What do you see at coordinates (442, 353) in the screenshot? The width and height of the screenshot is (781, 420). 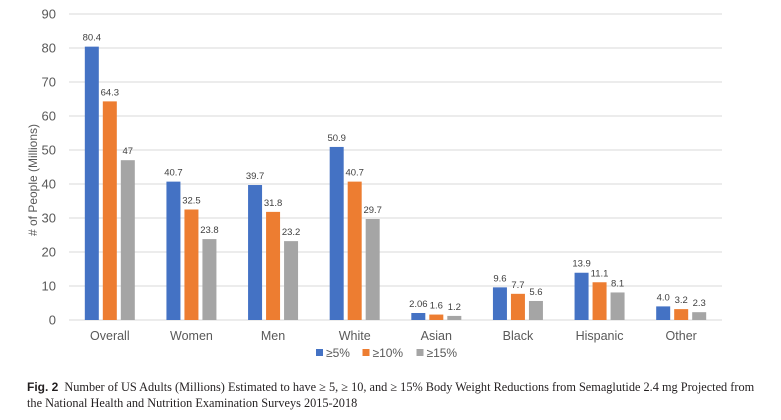 I see `legend-label: ≥15%` at bounding box center [442, 353].